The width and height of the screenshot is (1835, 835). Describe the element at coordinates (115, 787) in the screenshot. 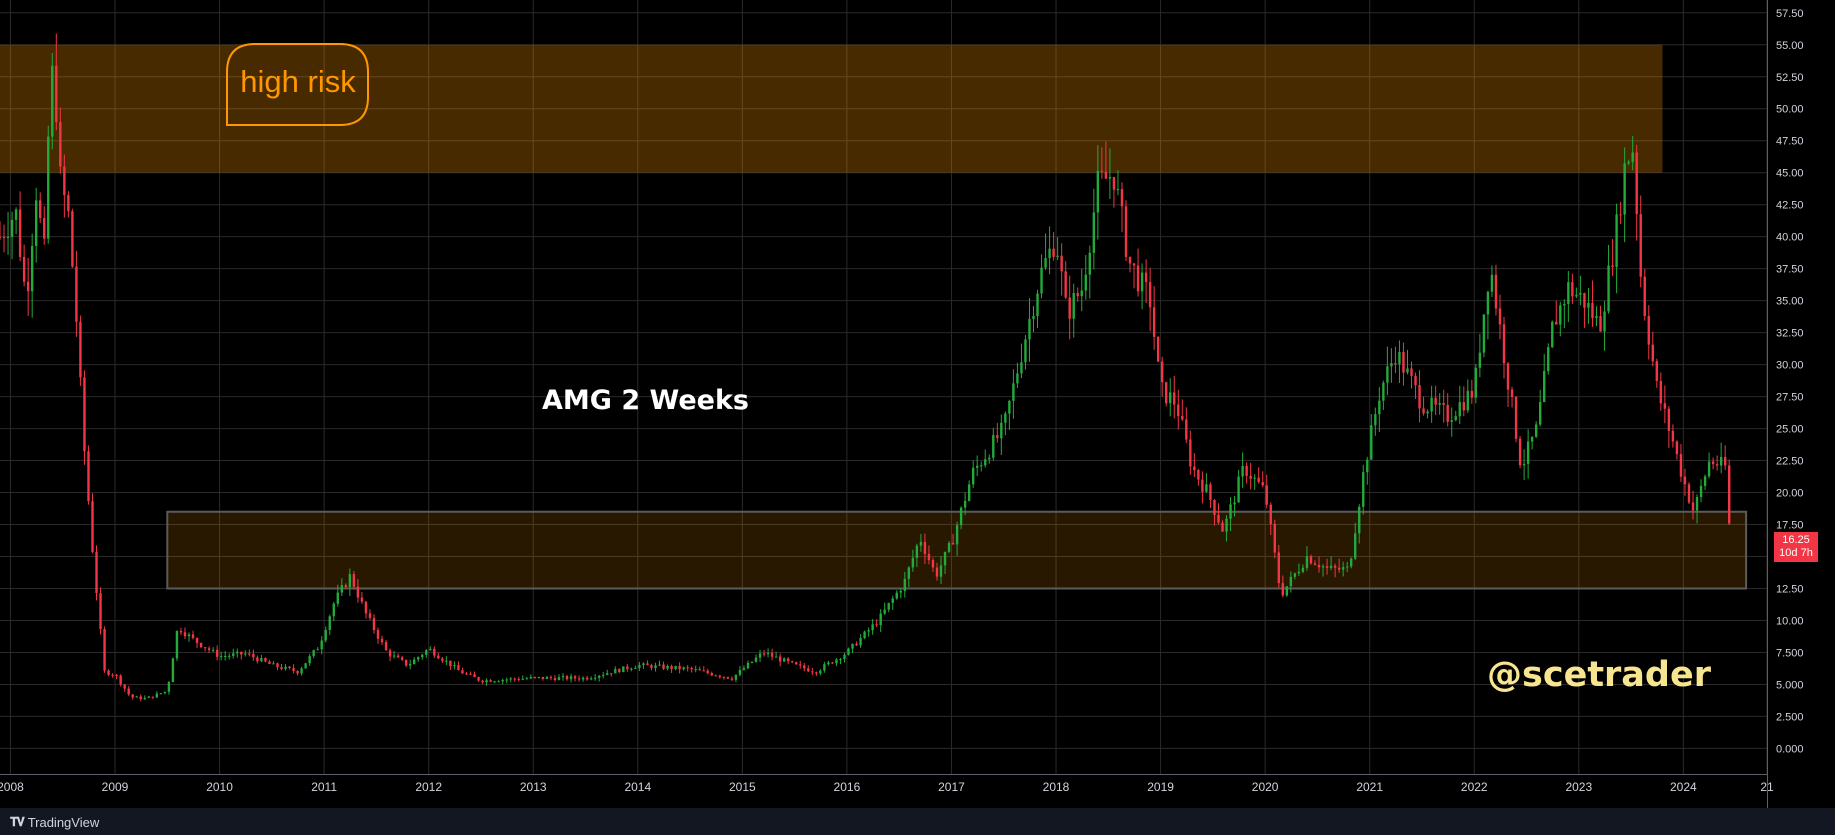

I see `x-tick-label: 2009` at that location.